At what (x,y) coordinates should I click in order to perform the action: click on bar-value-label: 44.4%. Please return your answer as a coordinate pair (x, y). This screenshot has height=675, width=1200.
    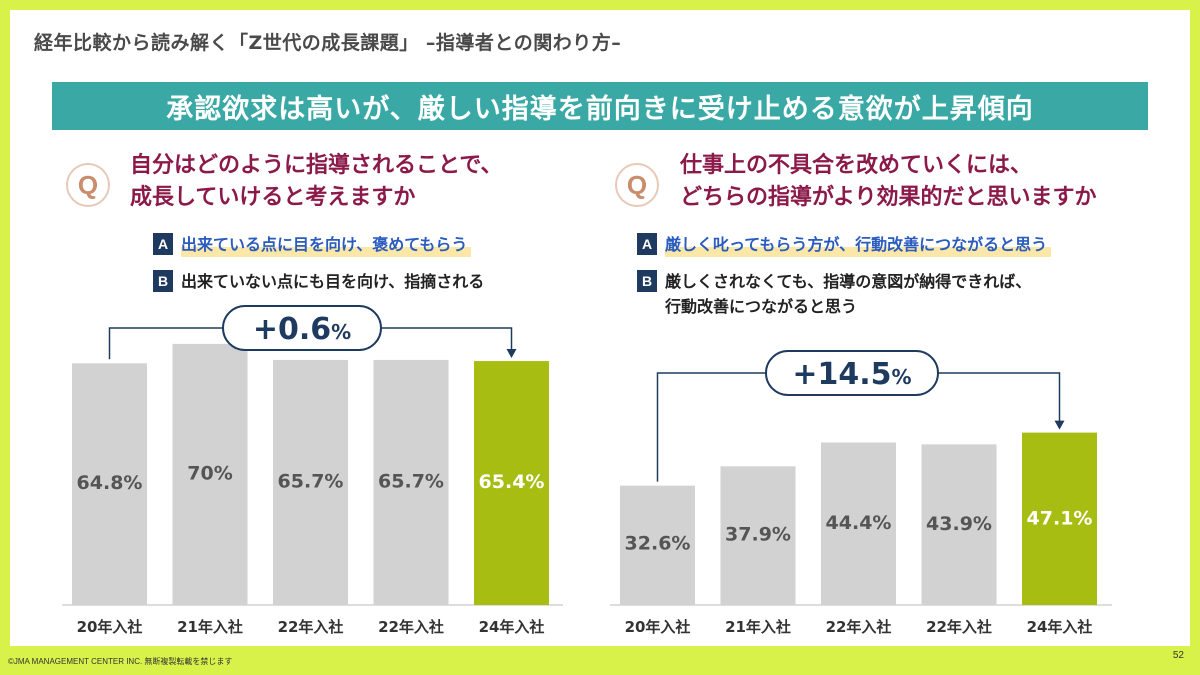
    Looking at the image, I should click on (859, 523).